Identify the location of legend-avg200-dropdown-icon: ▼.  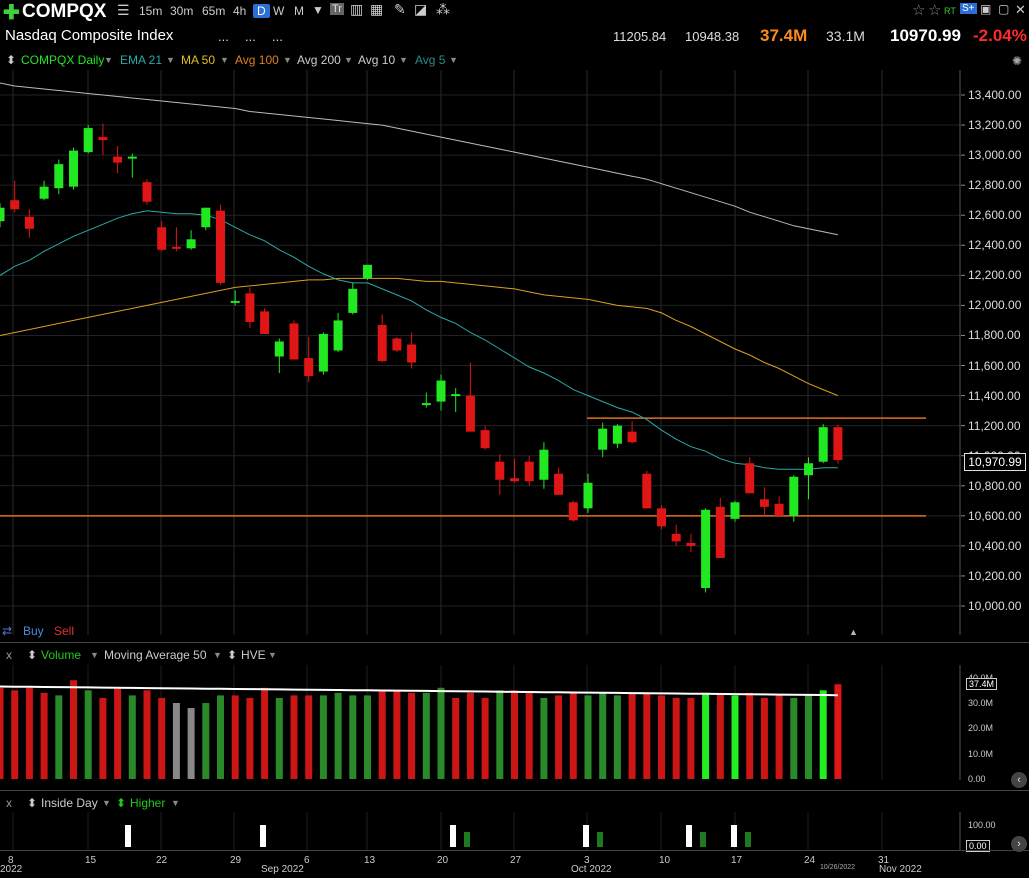
(348, 60).